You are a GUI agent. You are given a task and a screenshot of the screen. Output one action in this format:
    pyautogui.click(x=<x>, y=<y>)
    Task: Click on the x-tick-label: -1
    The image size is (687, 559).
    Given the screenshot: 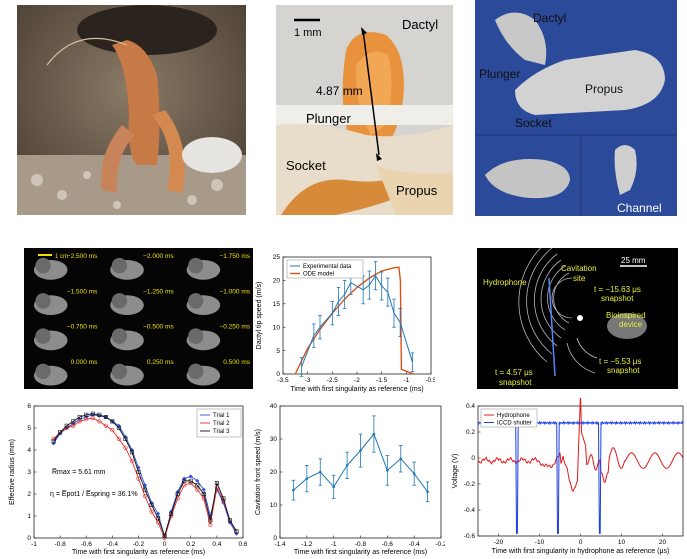 What is the action you would take?
    pyautogui.click(x=406, y=380)
    